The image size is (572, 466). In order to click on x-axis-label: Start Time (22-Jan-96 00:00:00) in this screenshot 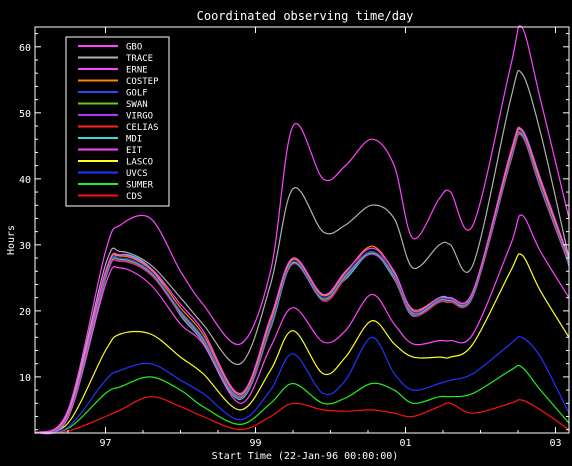, I will do `click(305, 456)`.